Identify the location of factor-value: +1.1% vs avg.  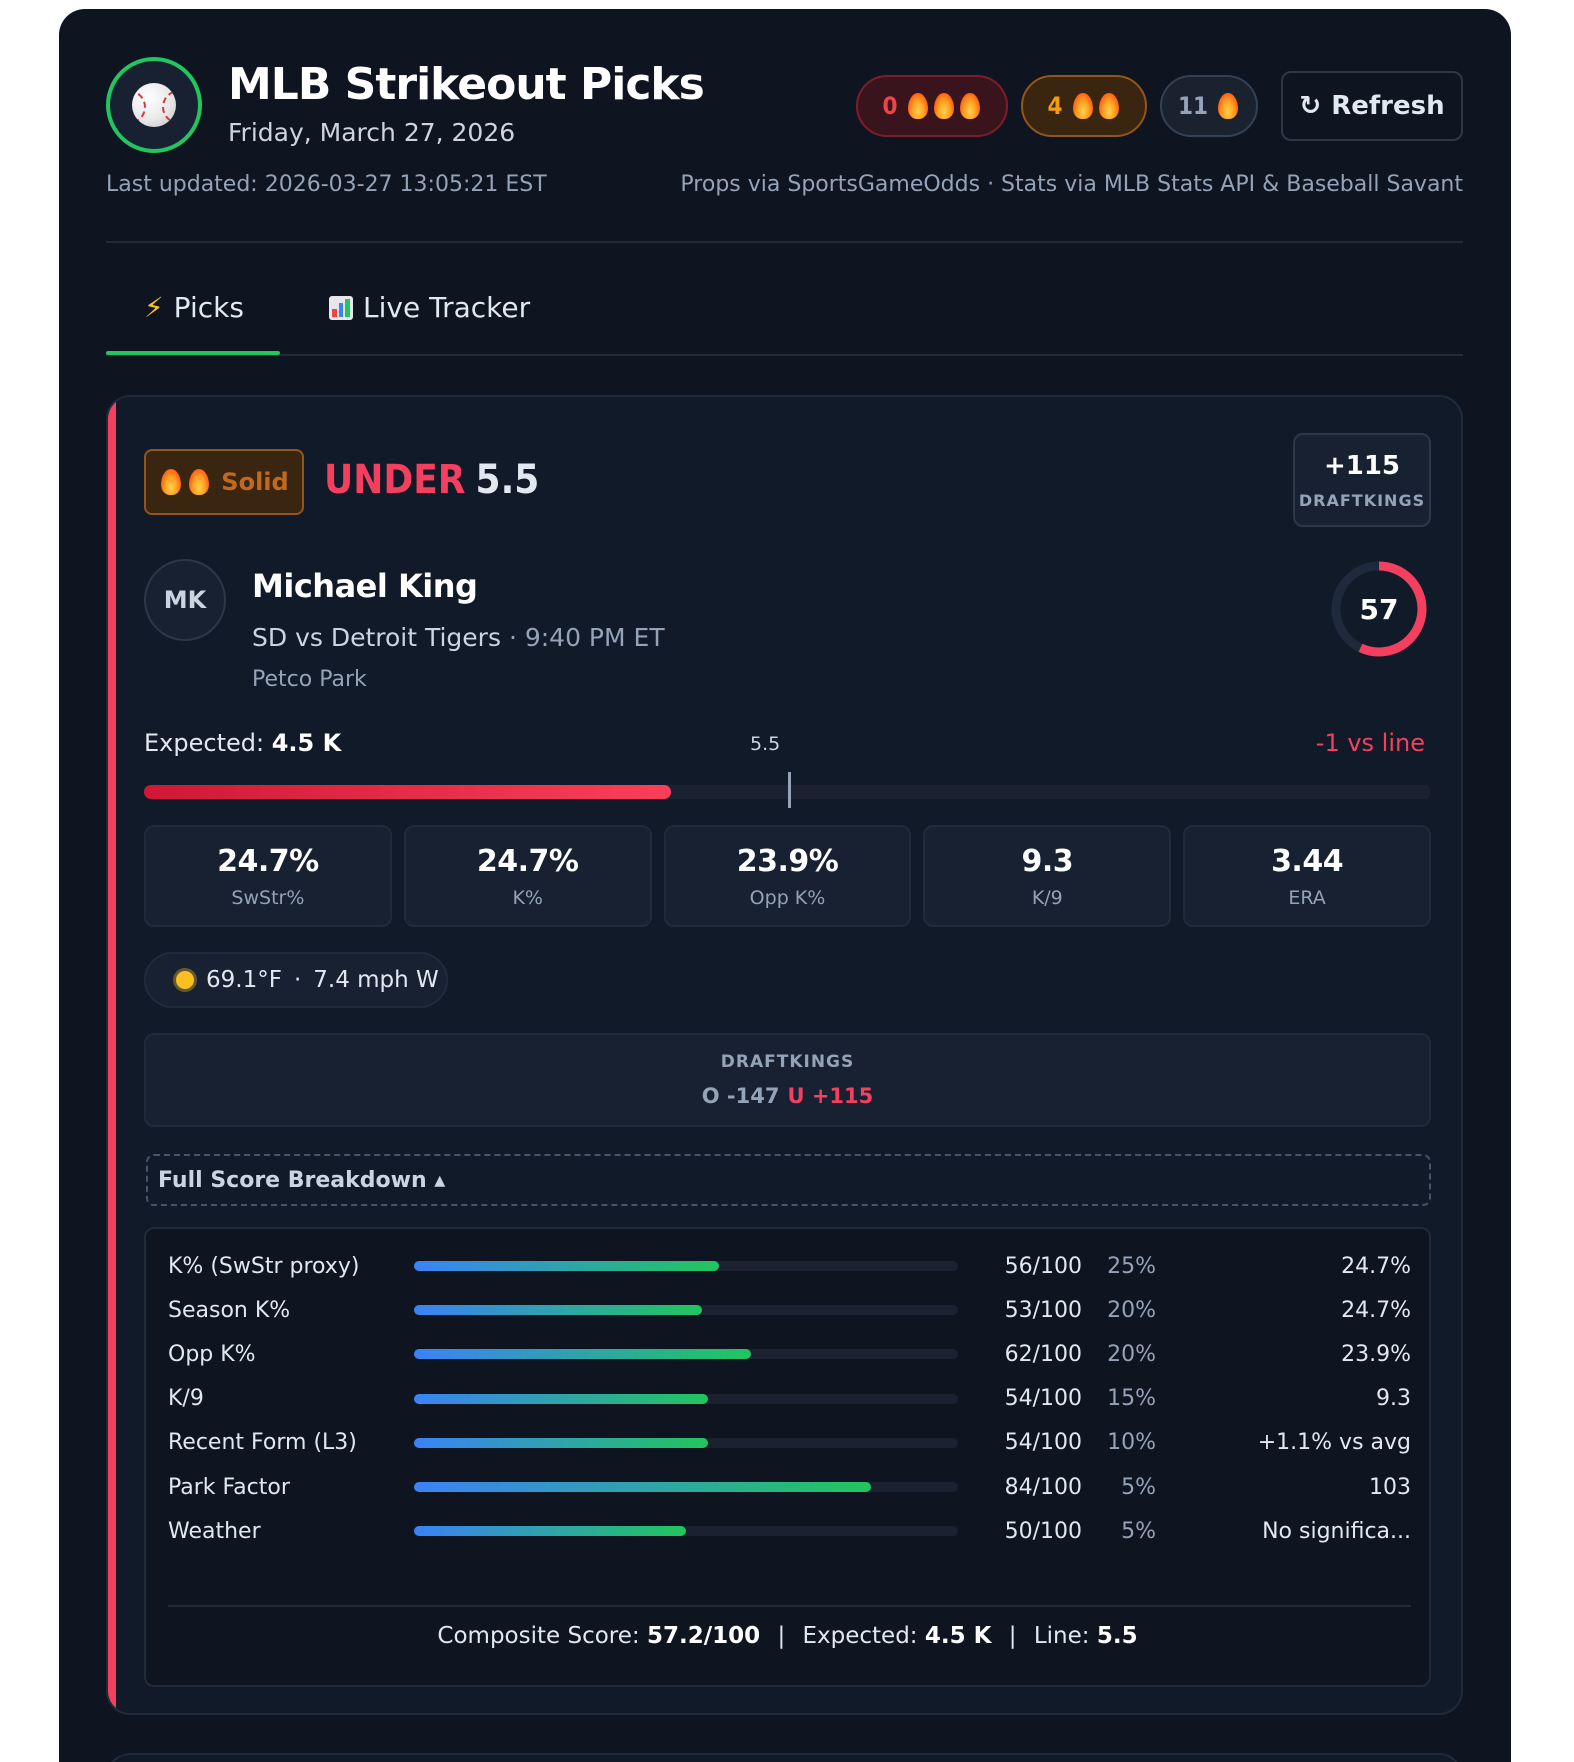
(1334, 1443).